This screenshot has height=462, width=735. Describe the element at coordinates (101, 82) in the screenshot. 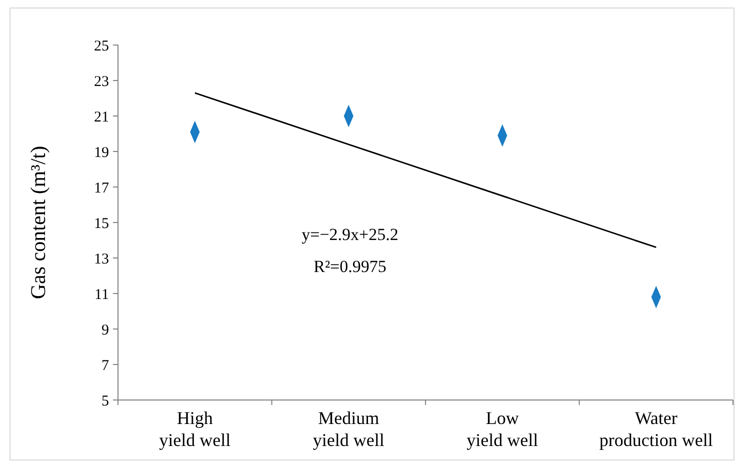

I see `y-tick-label: 23` at that location.